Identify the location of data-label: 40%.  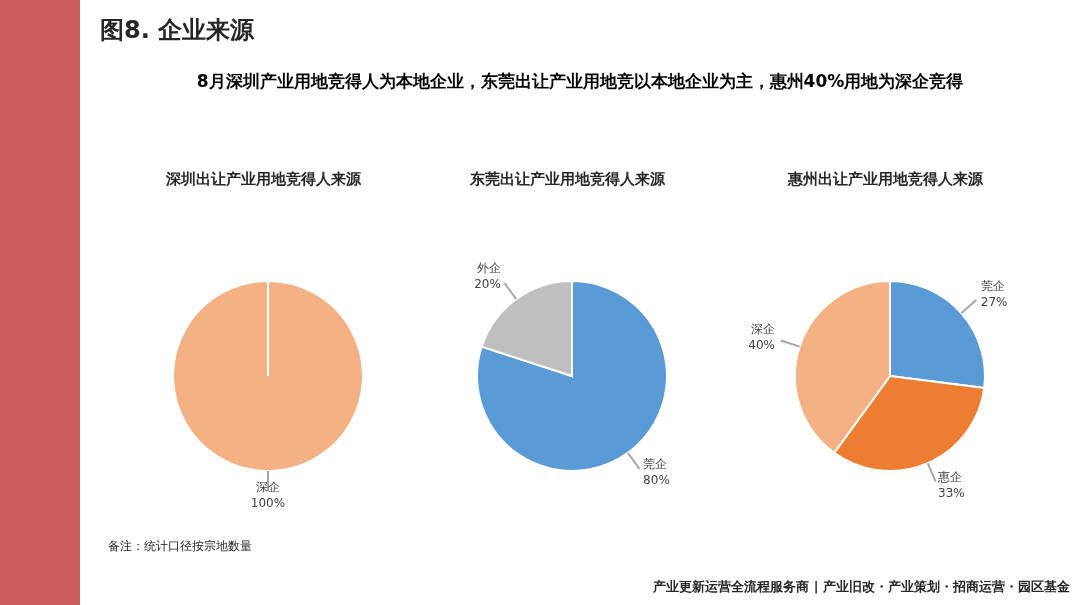
(761, 344).